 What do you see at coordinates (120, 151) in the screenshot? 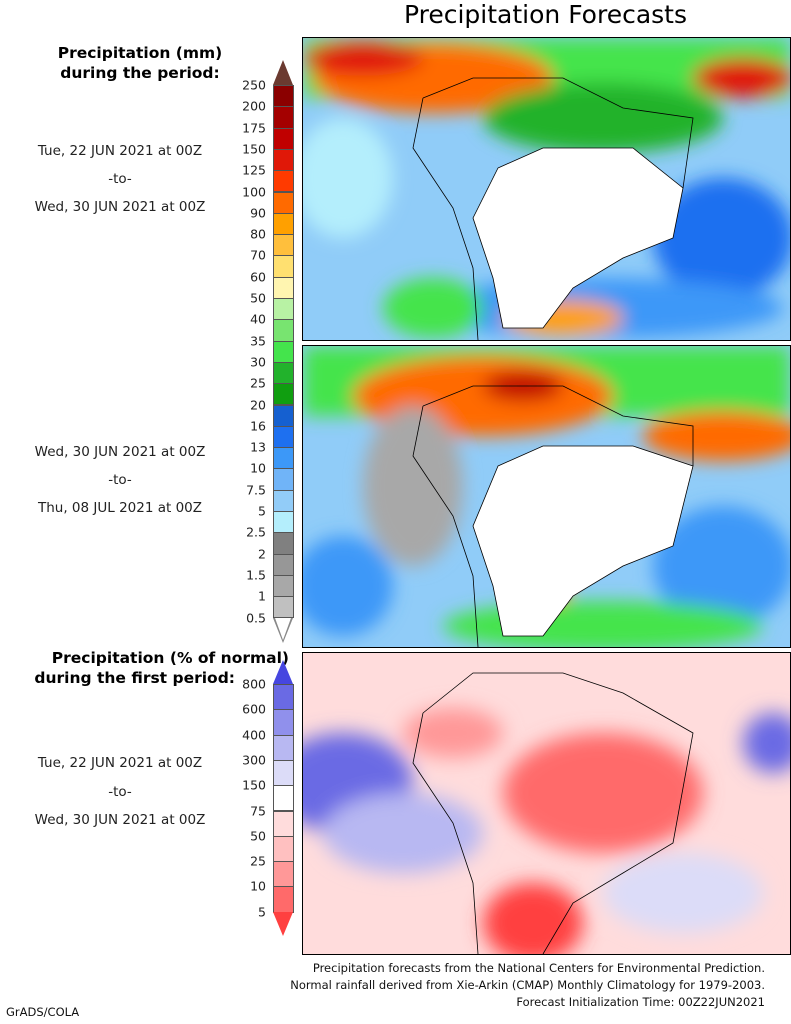
I see `period1-start: Tue, 22 JUN 2021 at 00Z` at bounding box center [120, 151].